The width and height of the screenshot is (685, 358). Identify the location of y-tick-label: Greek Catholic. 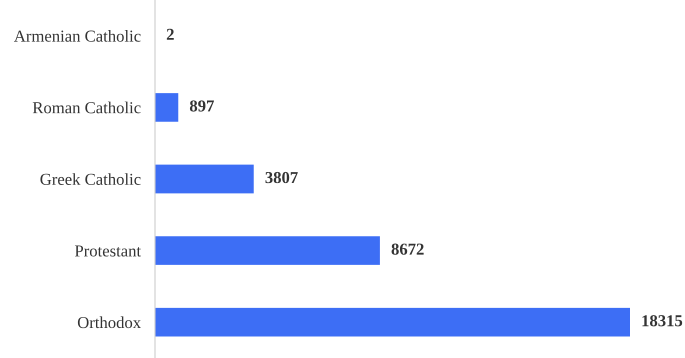
(90, 179).